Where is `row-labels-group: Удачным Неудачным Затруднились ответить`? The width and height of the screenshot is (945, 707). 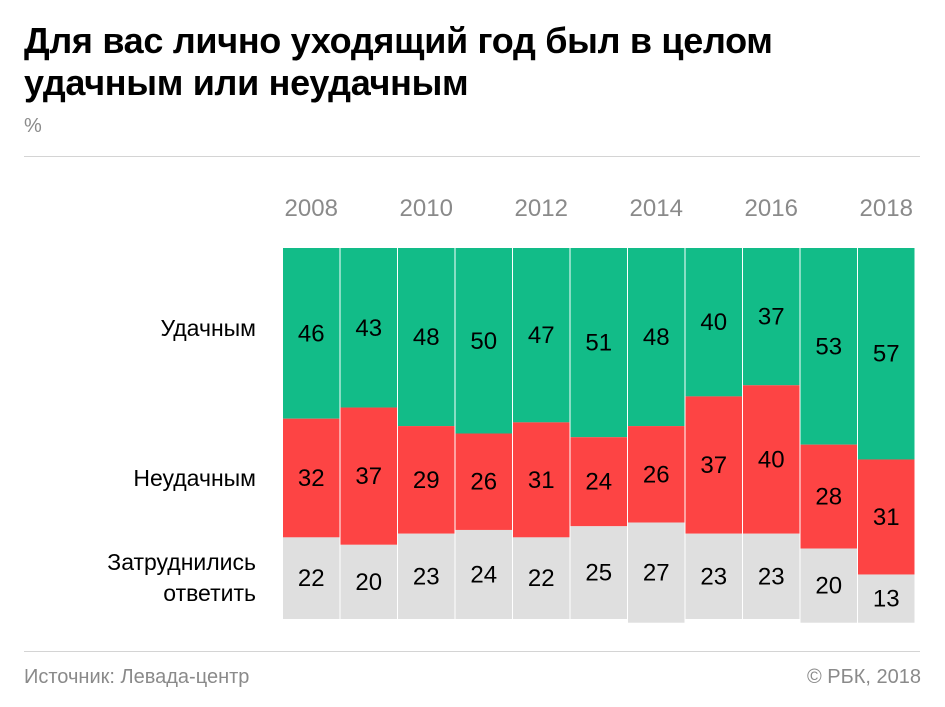
row-labels-group: Удачным Неудачным Затруднились ответить is located at coordinates (181, 460).